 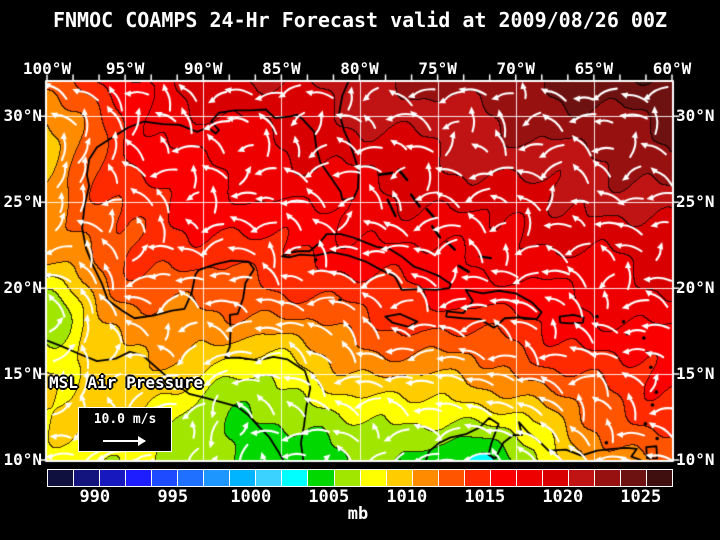 What do you see at coordinates (359, 68) in the screenshot?
I see `lon-tick-label-4: 80°W` at bounding box center [359, 68].